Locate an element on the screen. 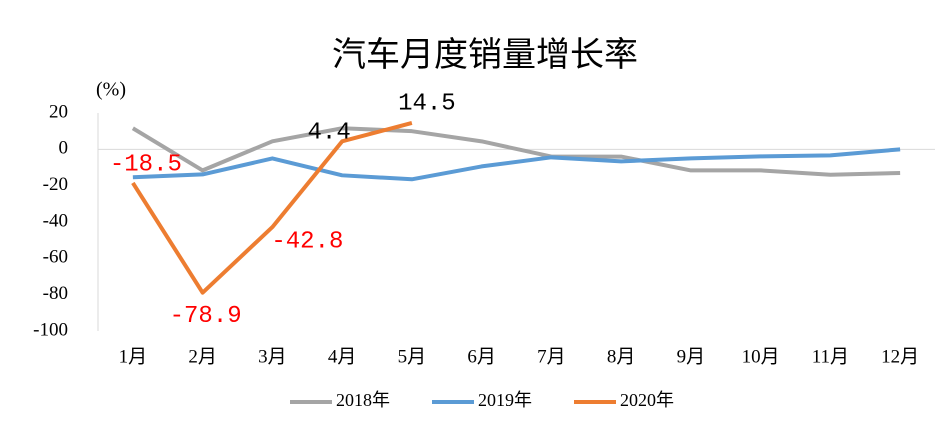 This screenshot has width=942, height=438. y-tick-label: 20 is located at coordinates (58, 111).